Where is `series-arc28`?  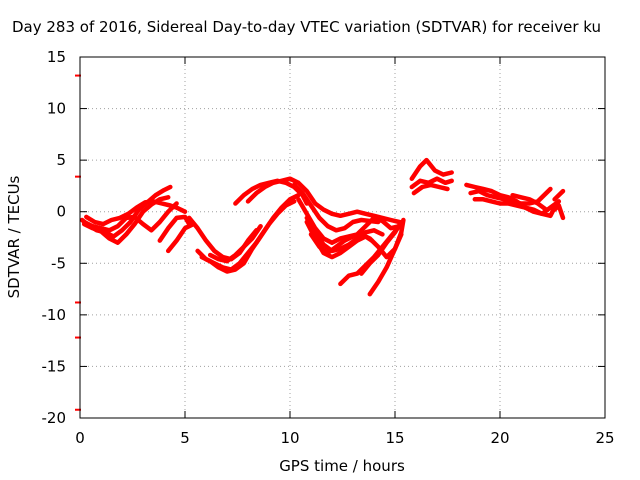
series-arc28 is located at coordinates (559, 212).